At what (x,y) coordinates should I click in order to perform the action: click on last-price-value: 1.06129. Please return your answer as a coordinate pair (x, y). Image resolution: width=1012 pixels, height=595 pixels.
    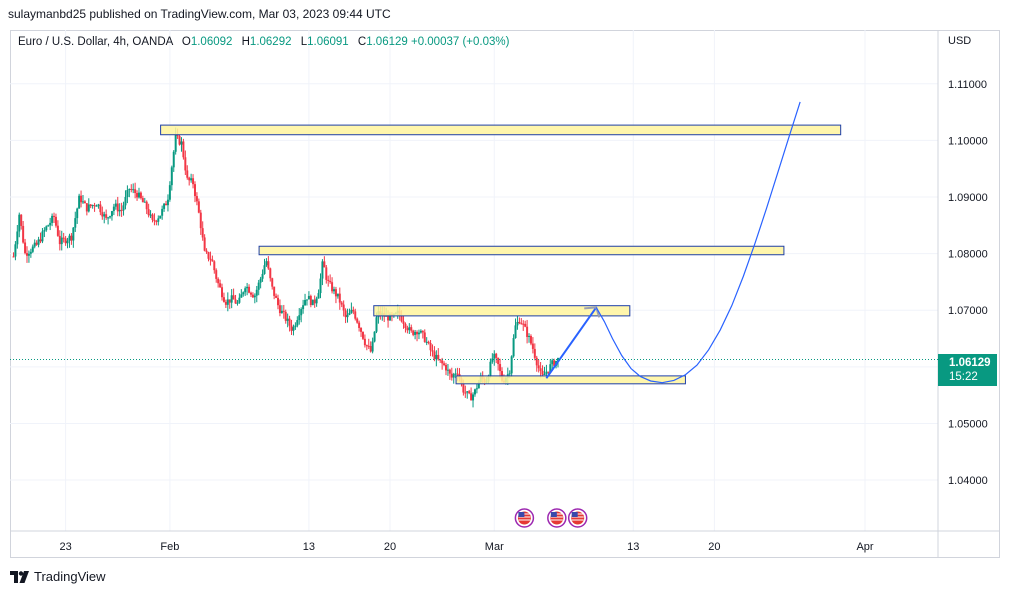
    Looking at the image, I should click on (970, 363).